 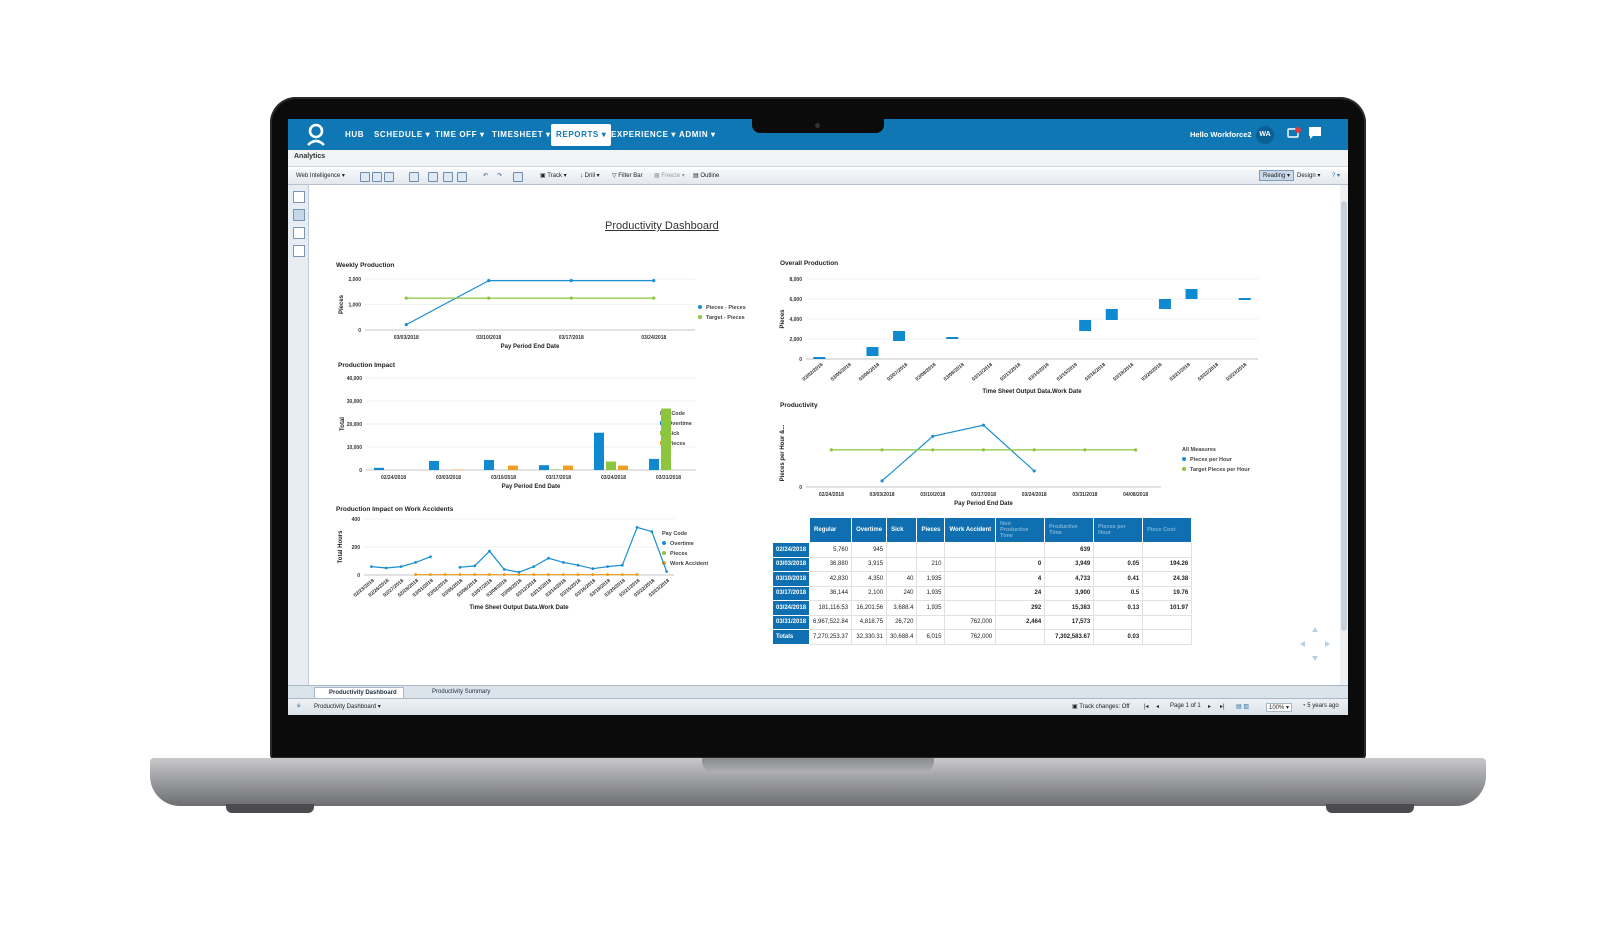 I want to click on track-changes-status: ▣ Track changes: Off, so click(x=1101, y=707).